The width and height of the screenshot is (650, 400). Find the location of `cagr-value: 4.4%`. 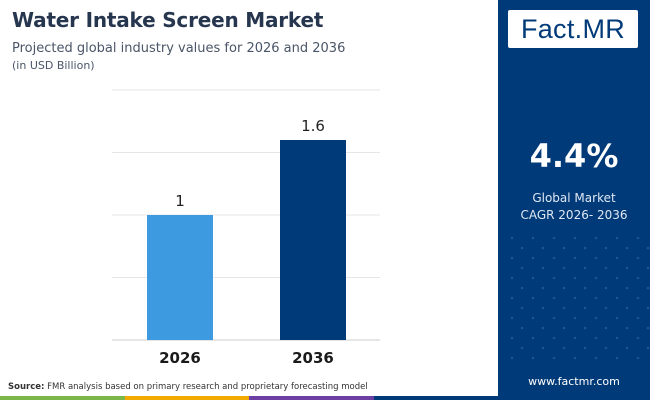

cagr-value: 4.4% is located at coordinates (574, 156).